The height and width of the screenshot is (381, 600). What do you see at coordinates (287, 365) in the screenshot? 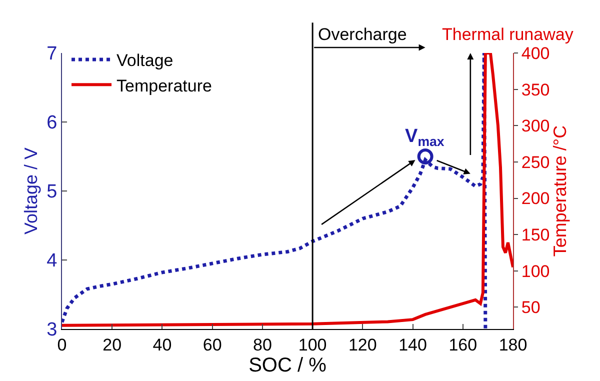
I see `x-axis-title: SOC / %` at bounding box center [287, 365].